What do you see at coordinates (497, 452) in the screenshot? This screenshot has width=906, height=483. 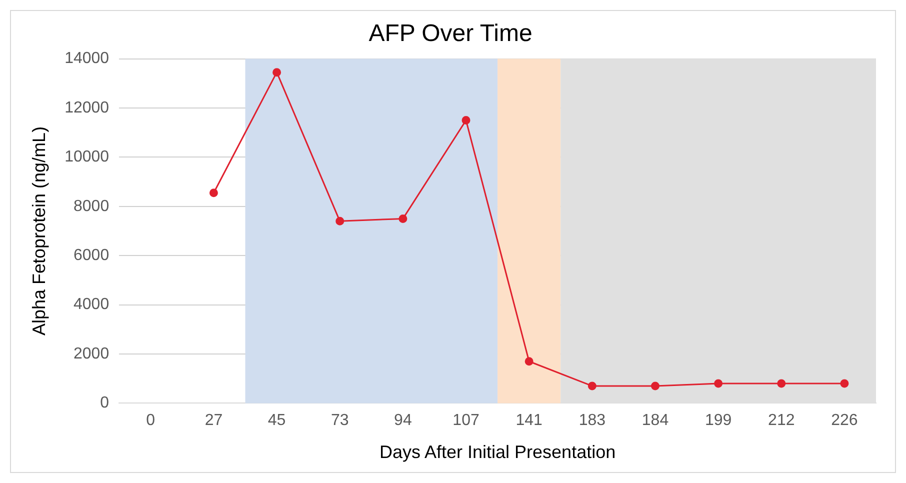 I see `x-axis-title: Days After Initial Presentation` at bounding box center [497, 452].